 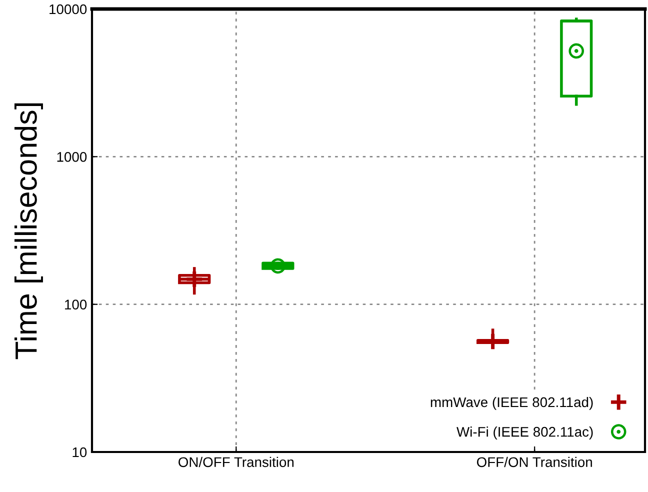 I want to click on x-tick-label: ON/OFF Transition, so click(x=236, y=462).